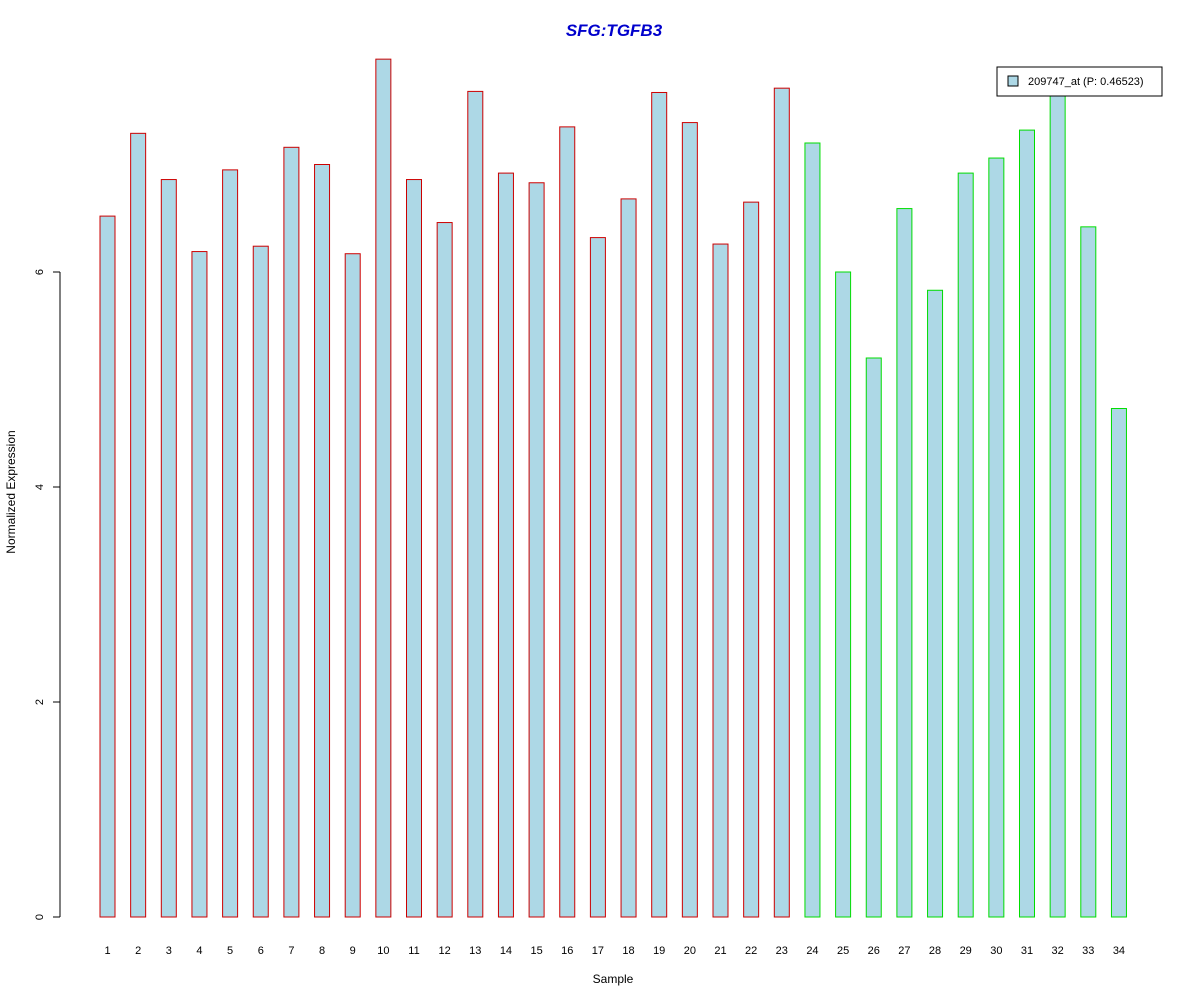 The width and height of the screenshot is (1200, 1005). What do you see at coordinates (614, 30) in the screenshot?
I see `chart-title: SFG:TGFB3` at bounding box center [614, 30].